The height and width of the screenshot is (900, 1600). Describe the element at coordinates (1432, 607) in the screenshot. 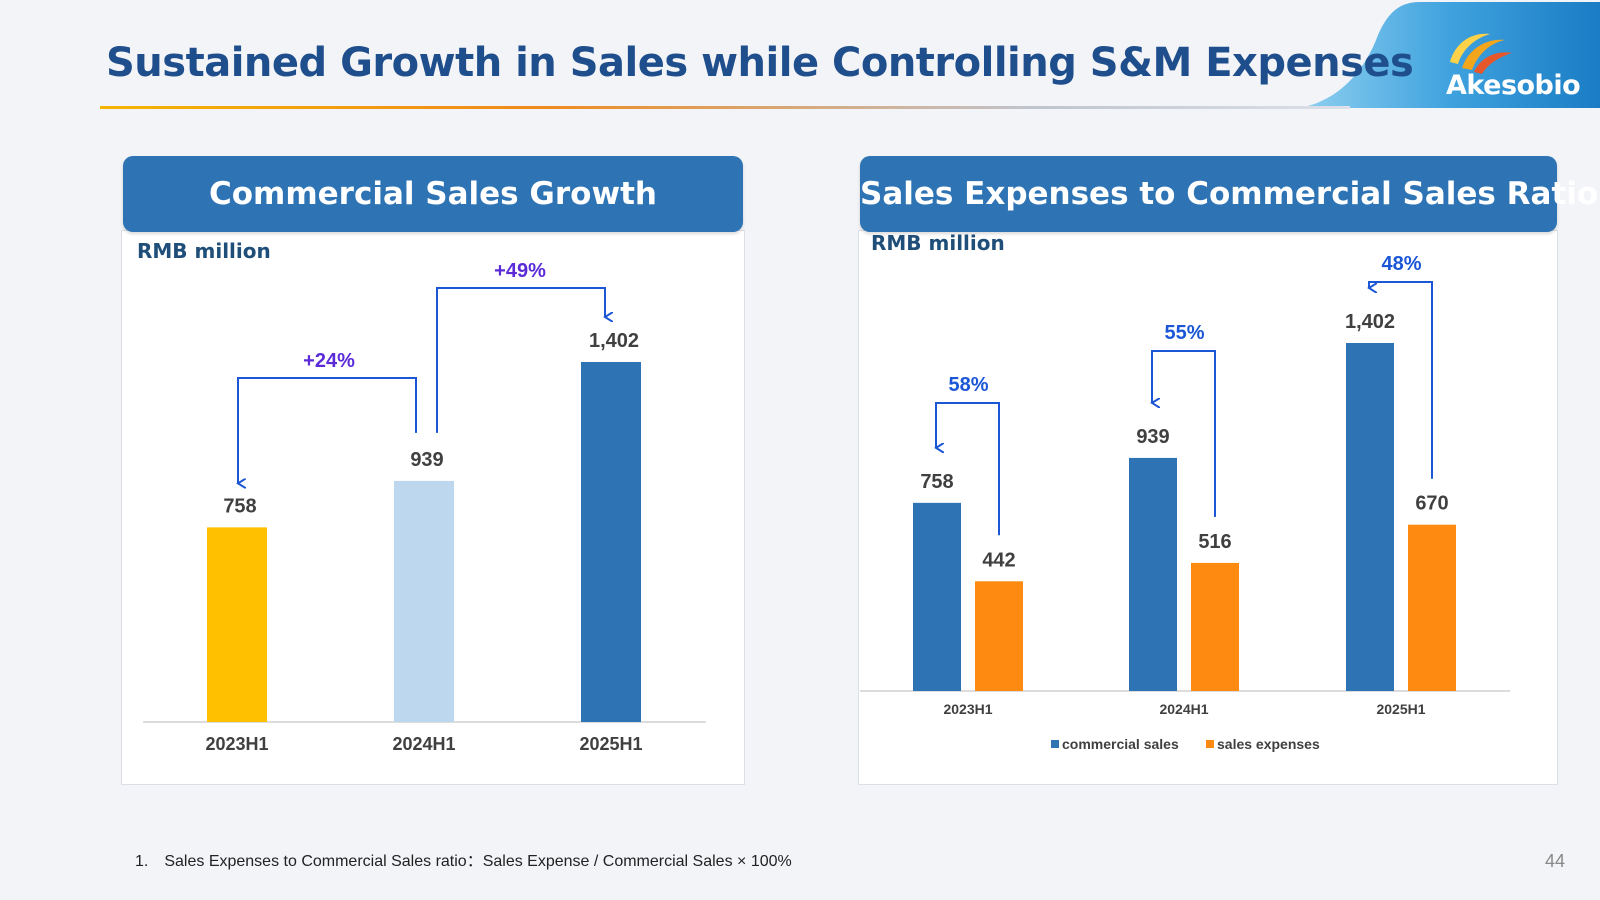

I see `bar-sales-expenses-2025H1` at that location.